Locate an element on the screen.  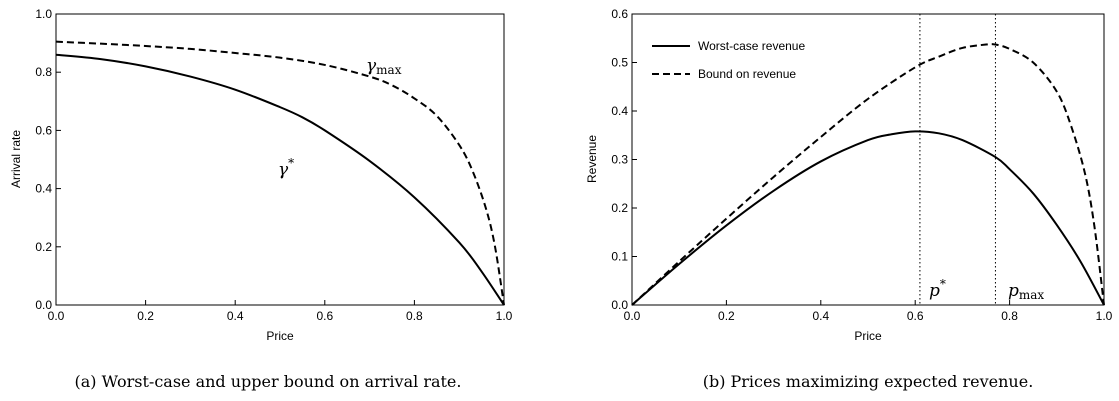
y-axis-ticks: 0.0 0.1 0.2 0.3 0.4 0.5 0.6 is located at coordinates (624, 159).